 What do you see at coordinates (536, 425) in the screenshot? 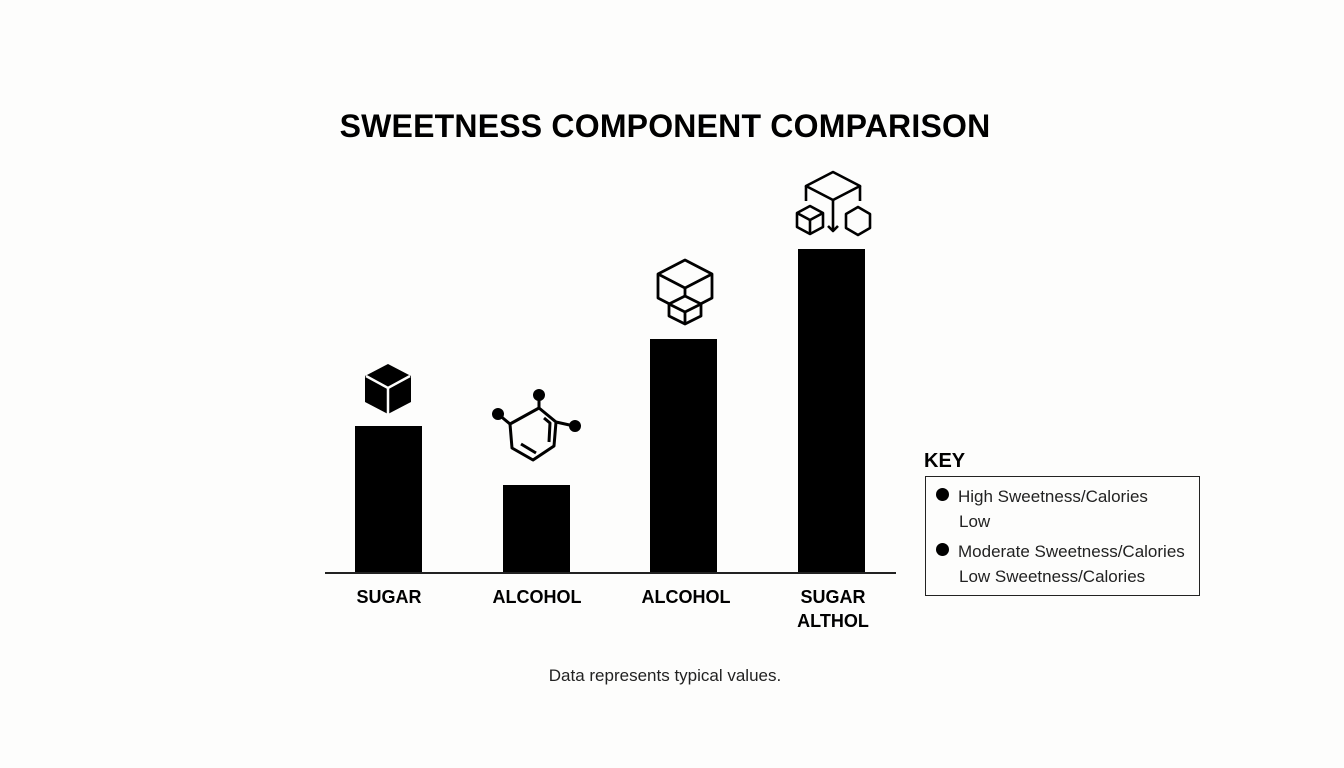
I see `molecule-ring-icon` at bounding box center [536, 425].